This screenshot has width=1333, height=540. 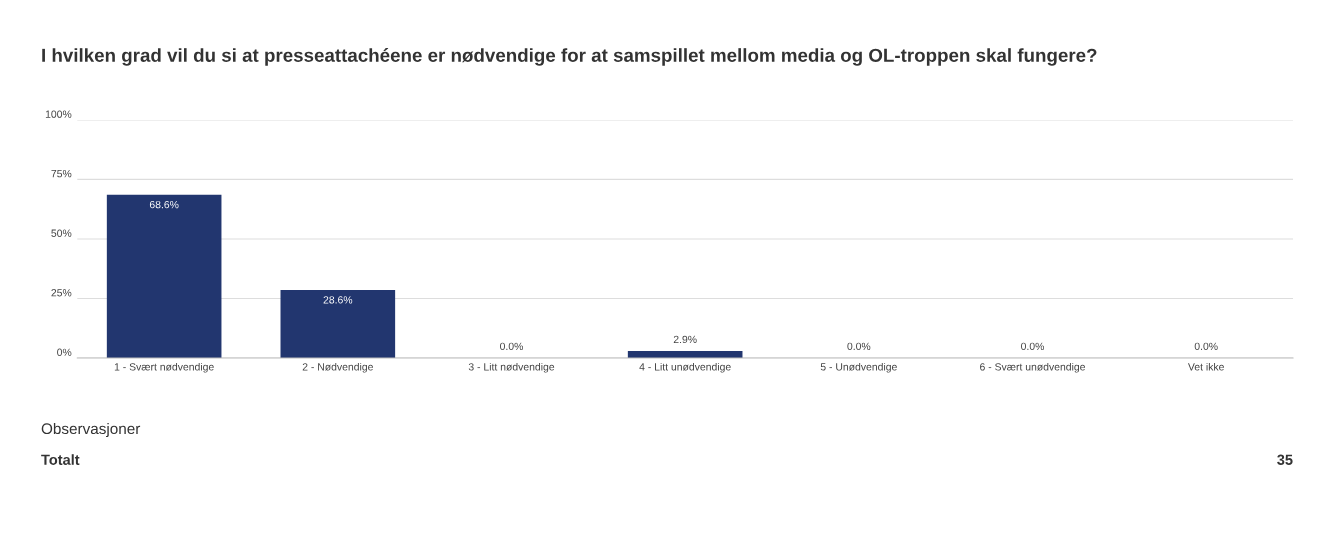 I want to click on y-tick-label: 0%, so click(x=64, y=352).